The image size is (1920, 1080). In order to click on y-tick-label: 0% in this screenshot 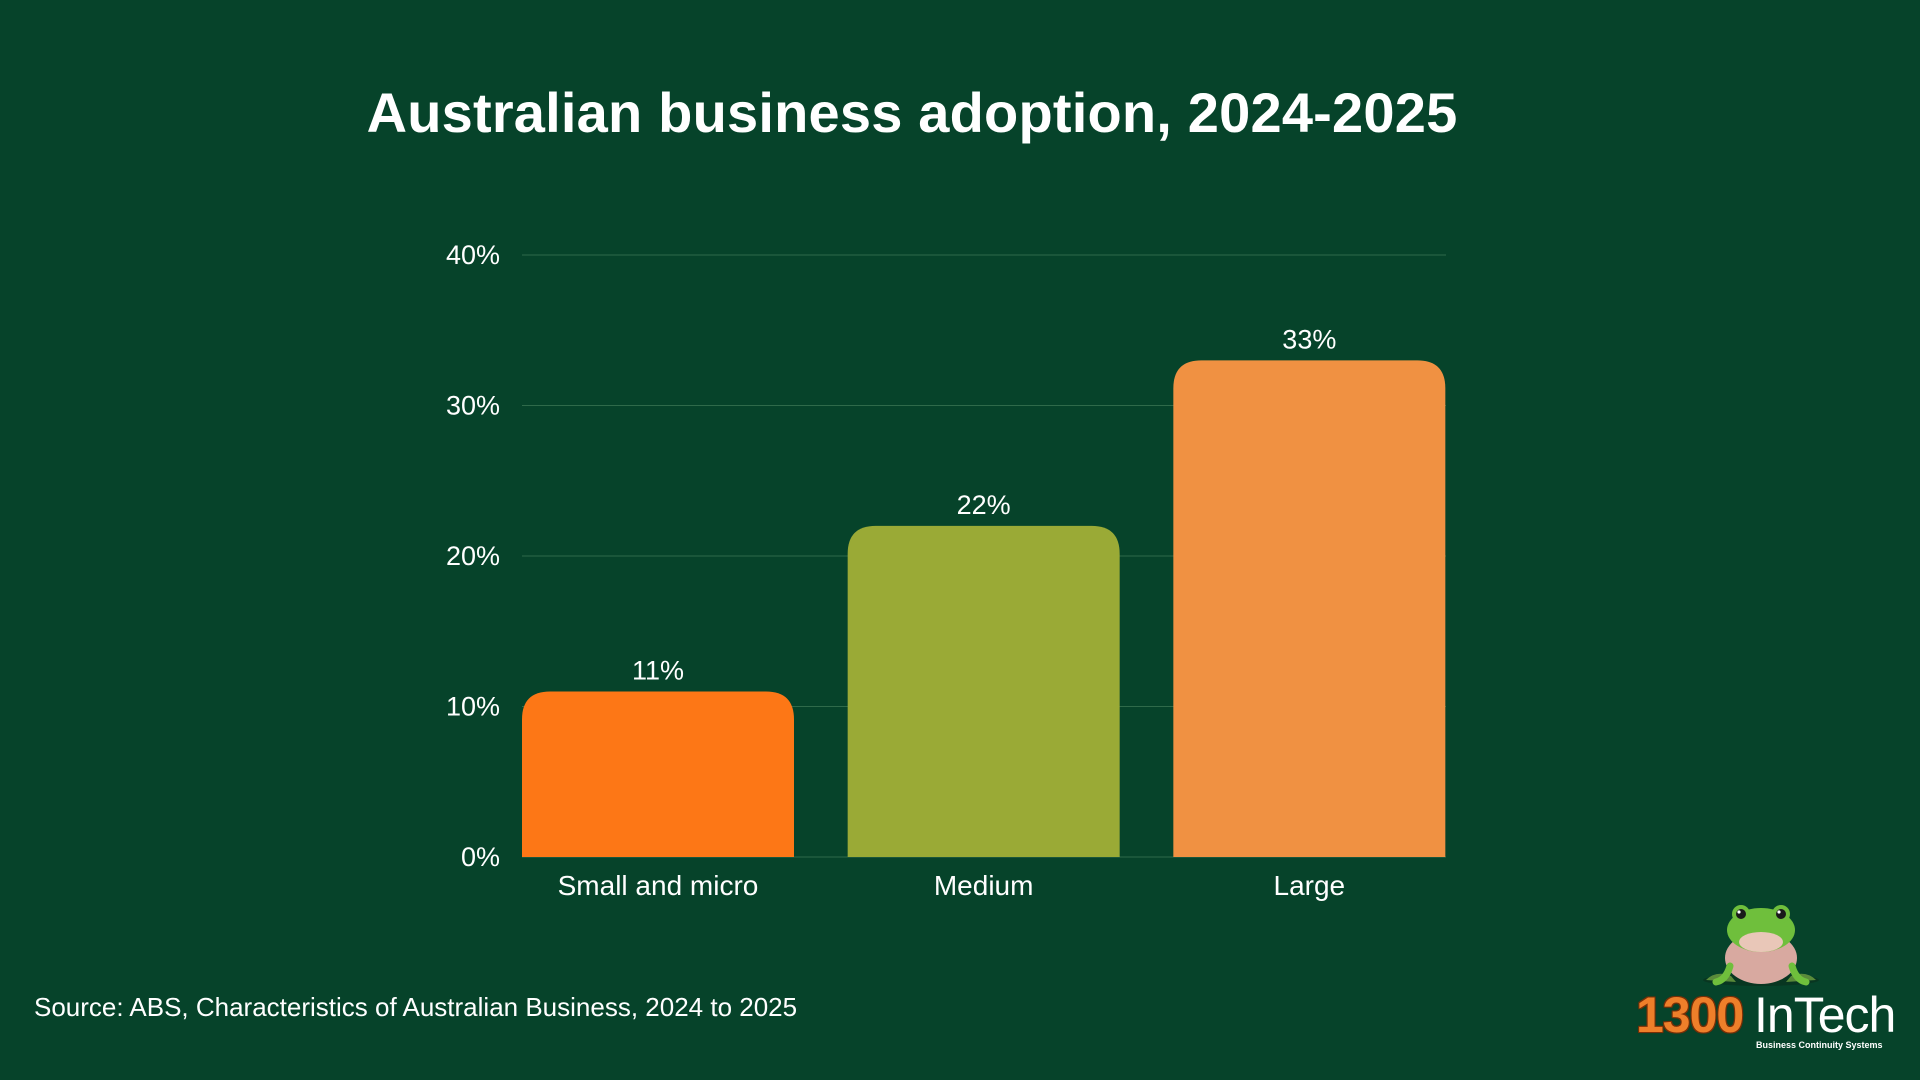, I will do `click(480, 857)`.